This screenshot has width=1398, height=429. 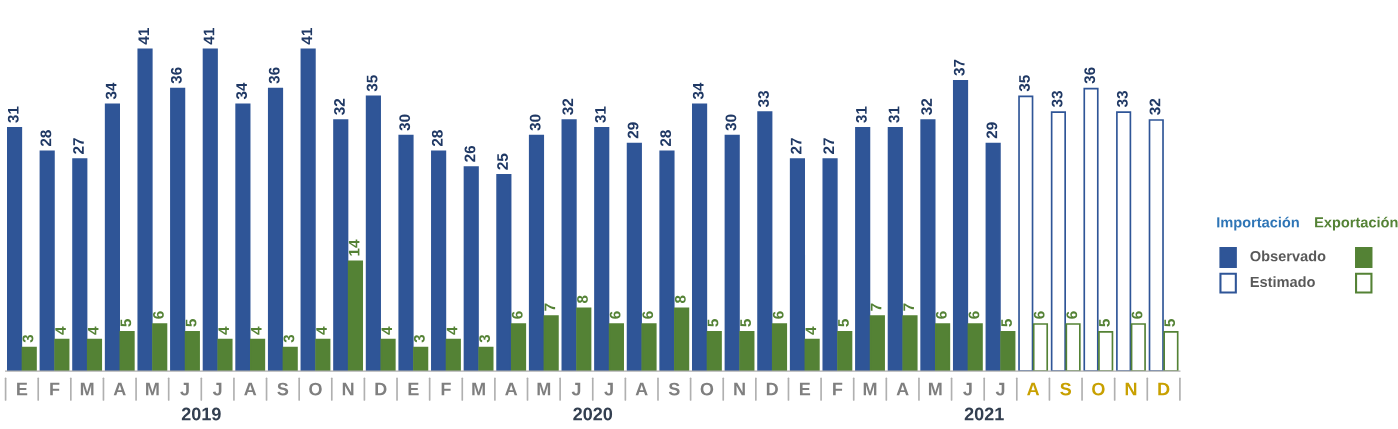 I want to click on text: Exportación, so click(x=1356, y=223).